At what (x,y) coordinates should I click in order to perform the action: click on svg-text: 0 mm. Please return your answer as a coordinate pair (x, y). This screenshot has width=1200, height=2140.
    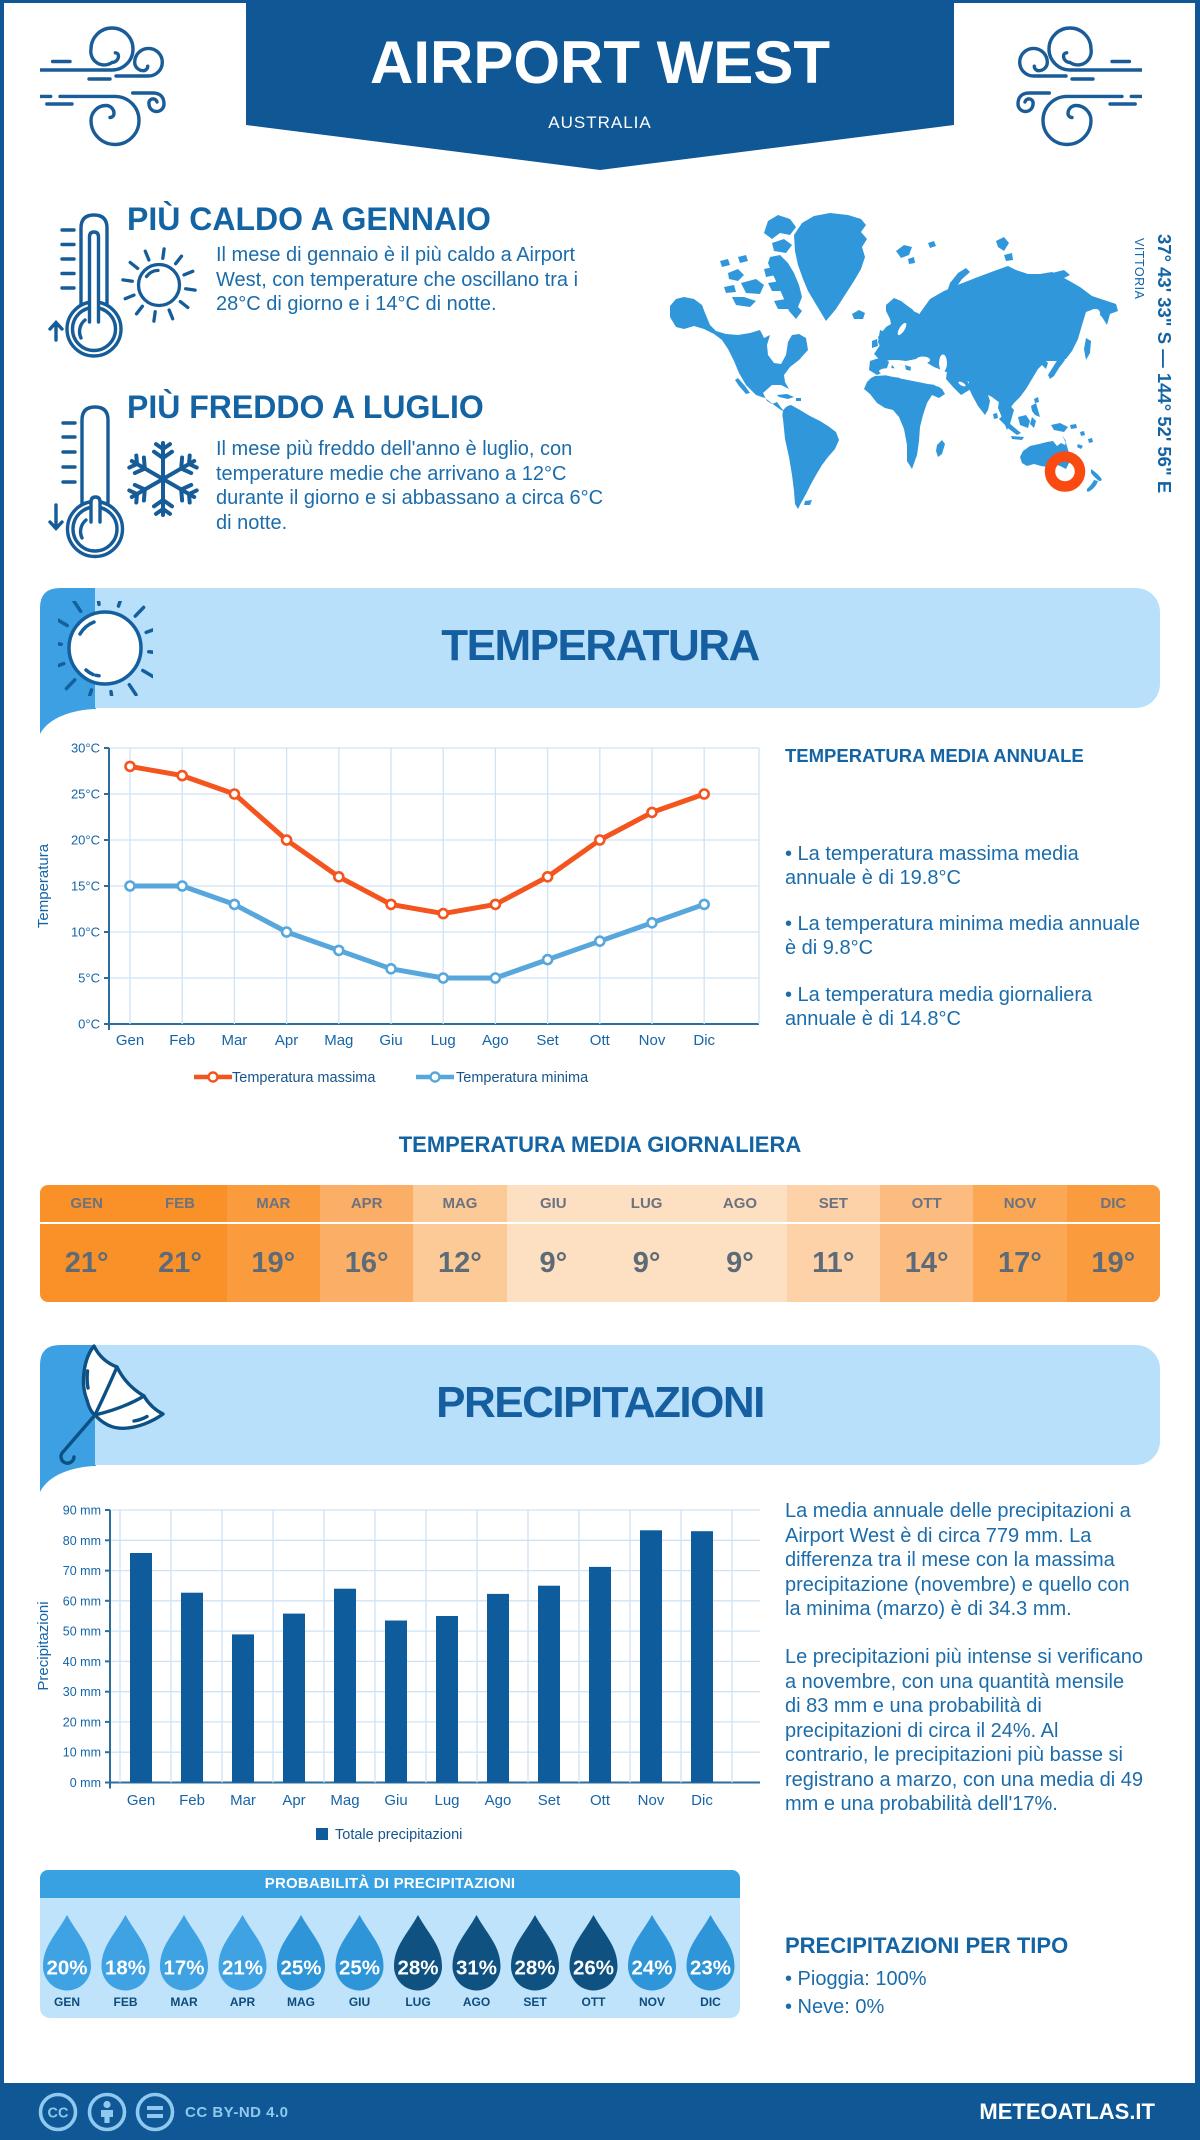
    Looking at the image, I should click on (85, 1783).